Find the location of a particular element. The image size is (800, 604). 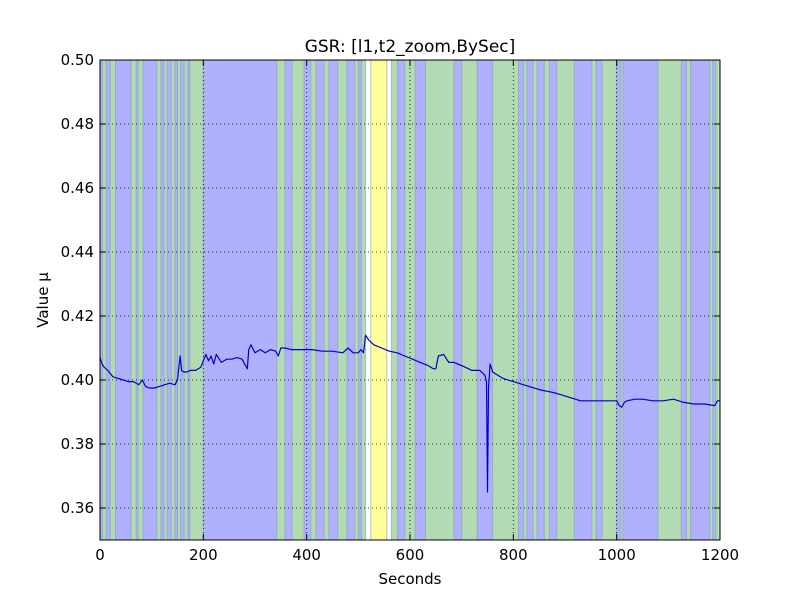

x-tick-label: 800 is located at coordinates (513, 555).